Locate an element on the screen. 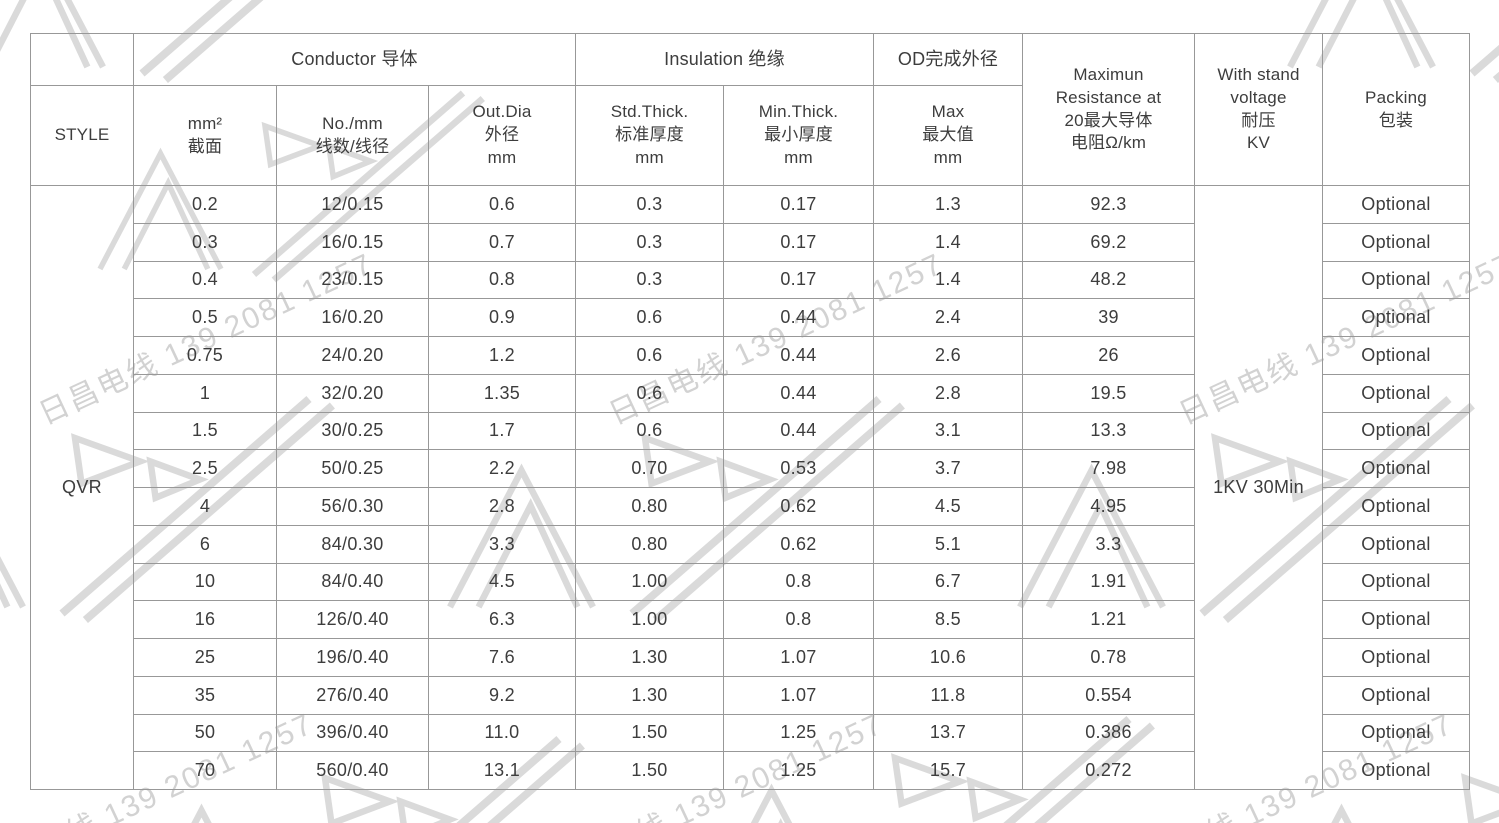  cell-odmax: 4.5 is located at coordinates (948, 506).